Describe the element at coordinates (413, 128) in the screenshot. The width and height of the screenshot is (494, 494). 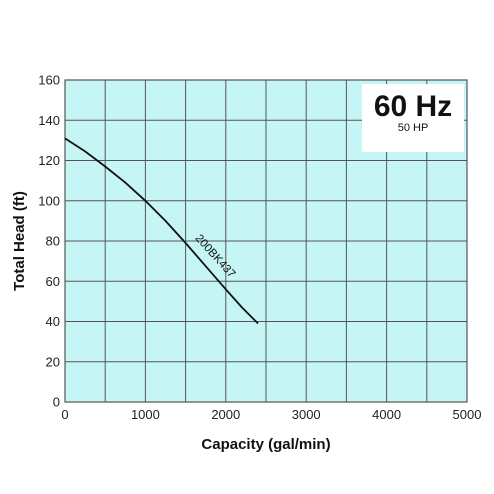
I see `power-label: 50 HP` at that location.